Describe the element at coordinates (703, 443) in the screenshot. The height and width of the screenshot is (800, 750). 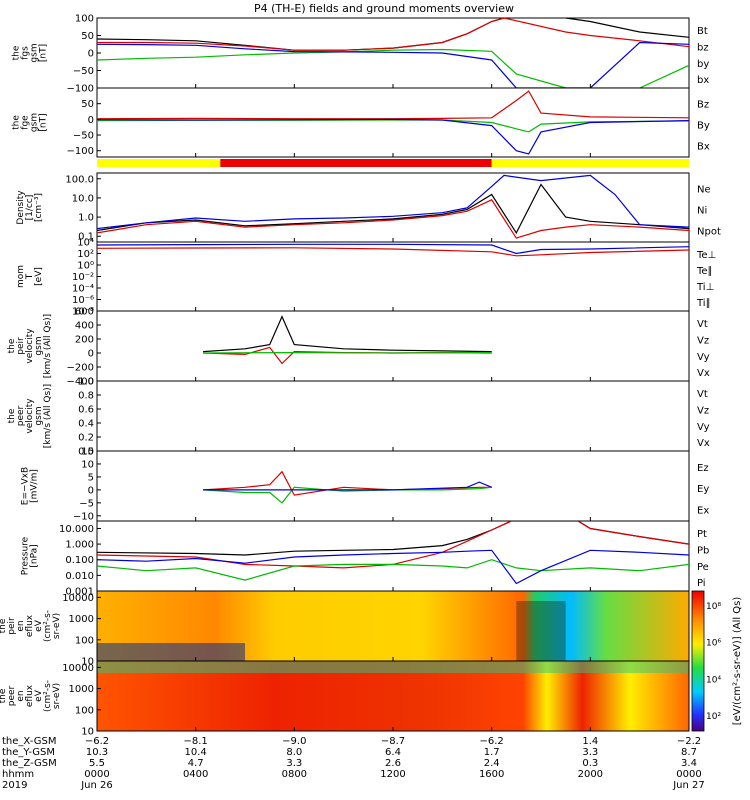
I see `legend-Vx: Vx` at that location.